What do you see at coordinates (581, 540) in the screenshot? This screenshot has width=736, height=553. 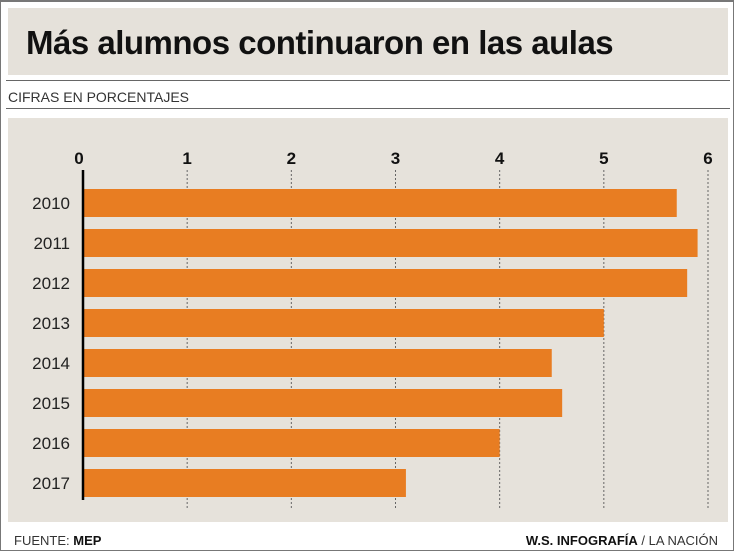 I see `credit: W.S. INFOGRAFÍA` at bounding box center [581, 540].